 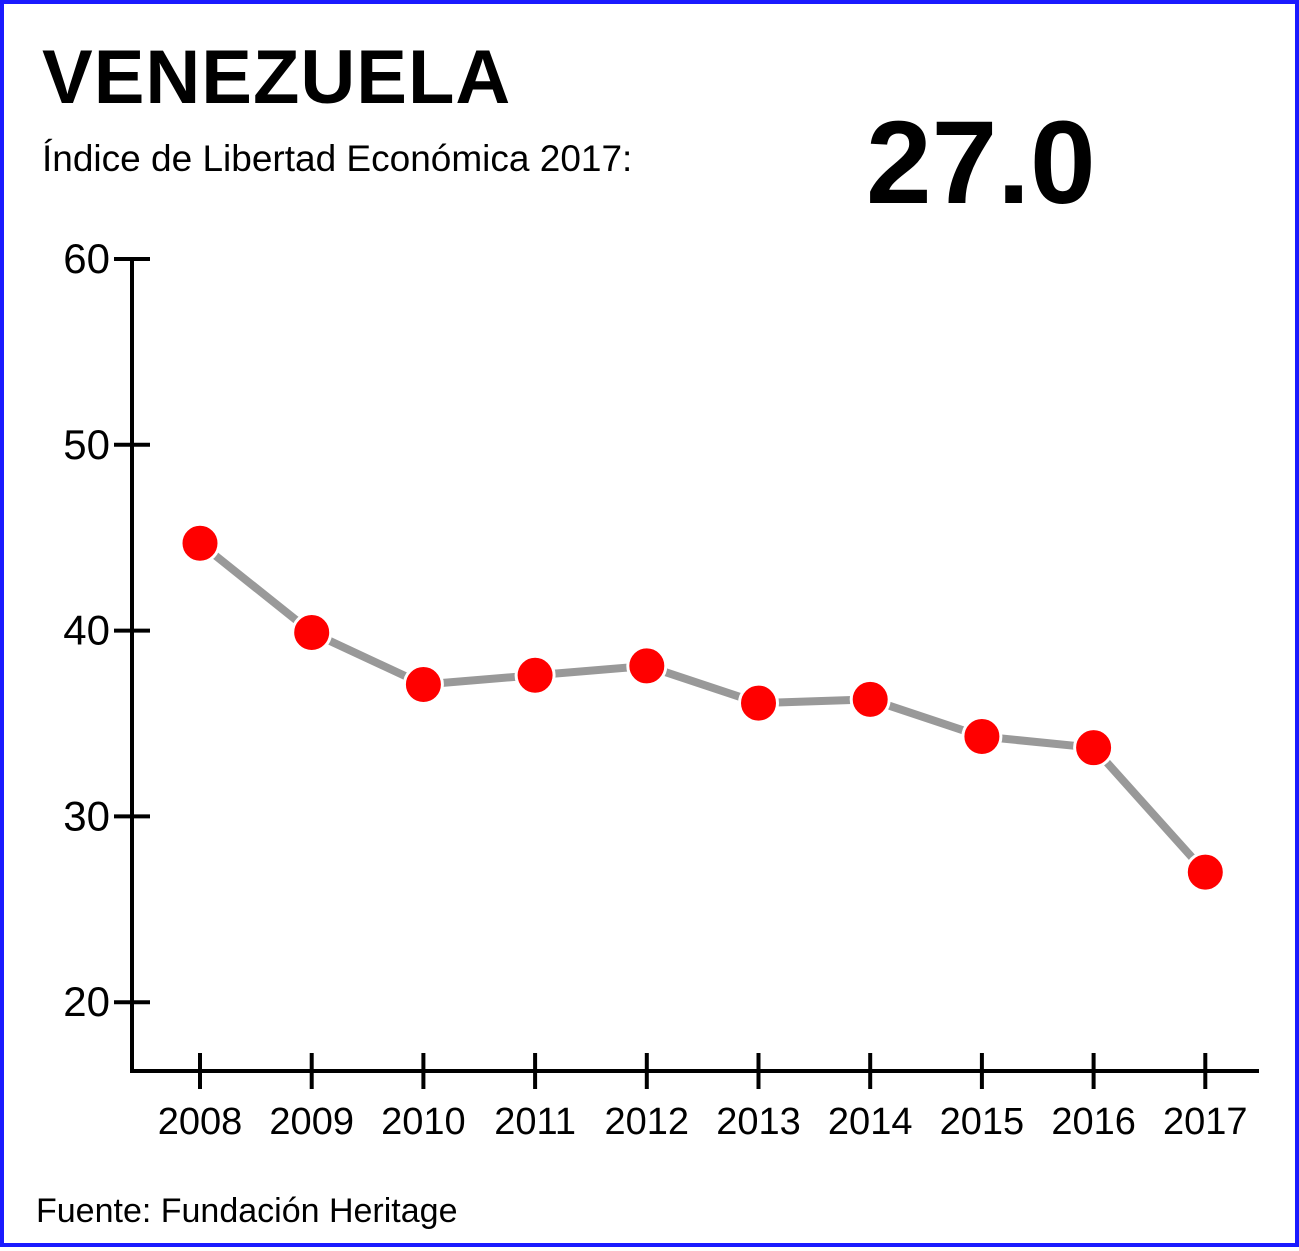 What do you see at coordinates (647, 1122) in the screenshot?
I see `x-tick-label: 2012` at bounding box center [647, 1122].